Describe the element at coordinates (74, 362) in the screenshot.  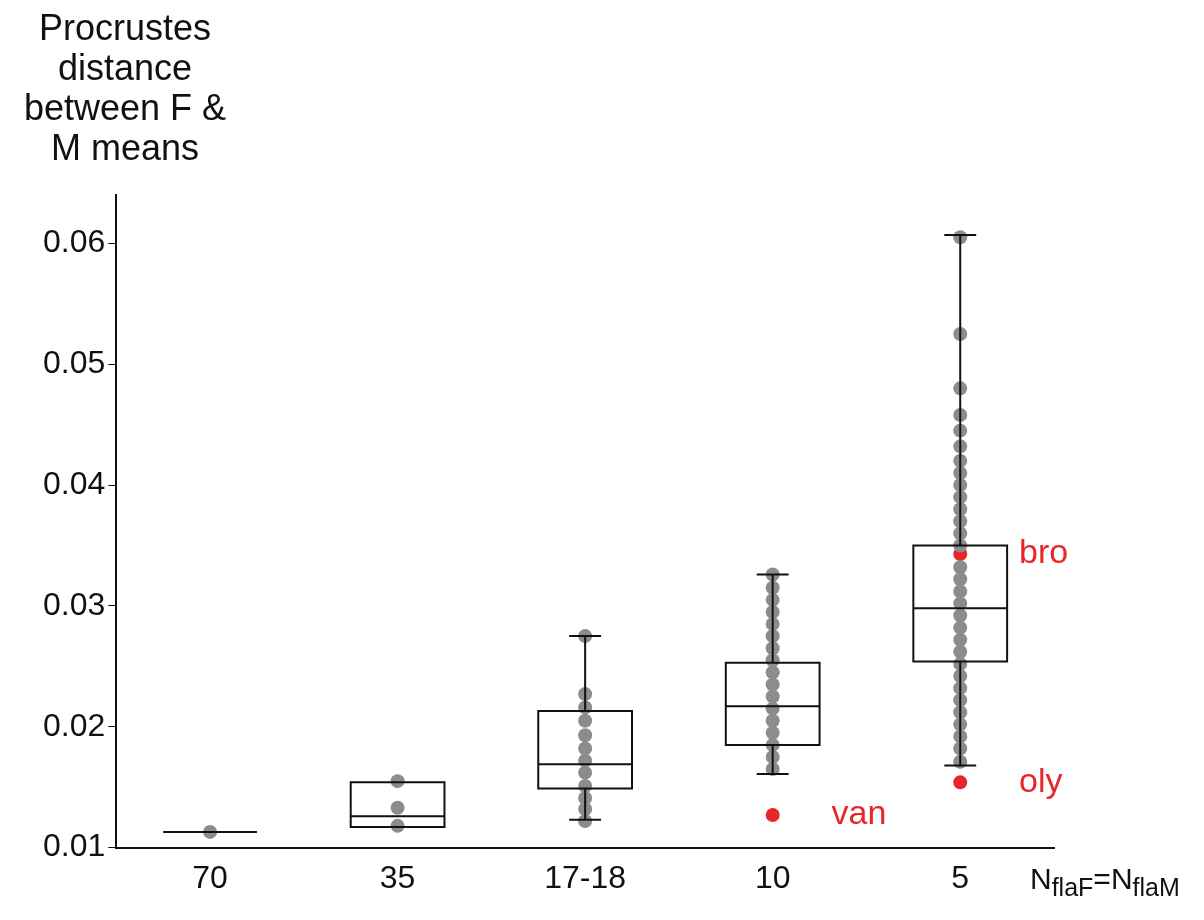
I see `y-tick-label: 0.05` at that location.